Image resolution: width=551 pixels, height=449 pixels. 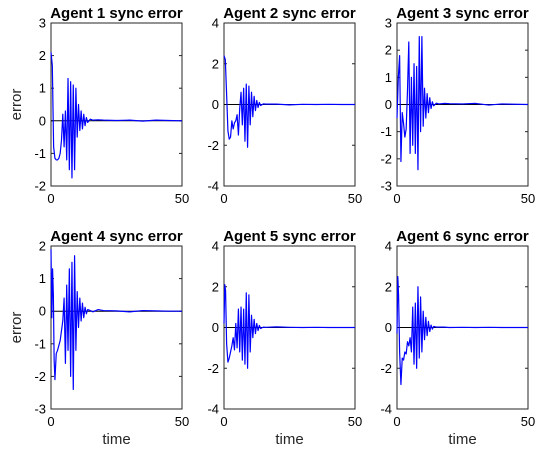 I want to click on plot-title: Agent 1 sync error, so click(x=116, y=13).